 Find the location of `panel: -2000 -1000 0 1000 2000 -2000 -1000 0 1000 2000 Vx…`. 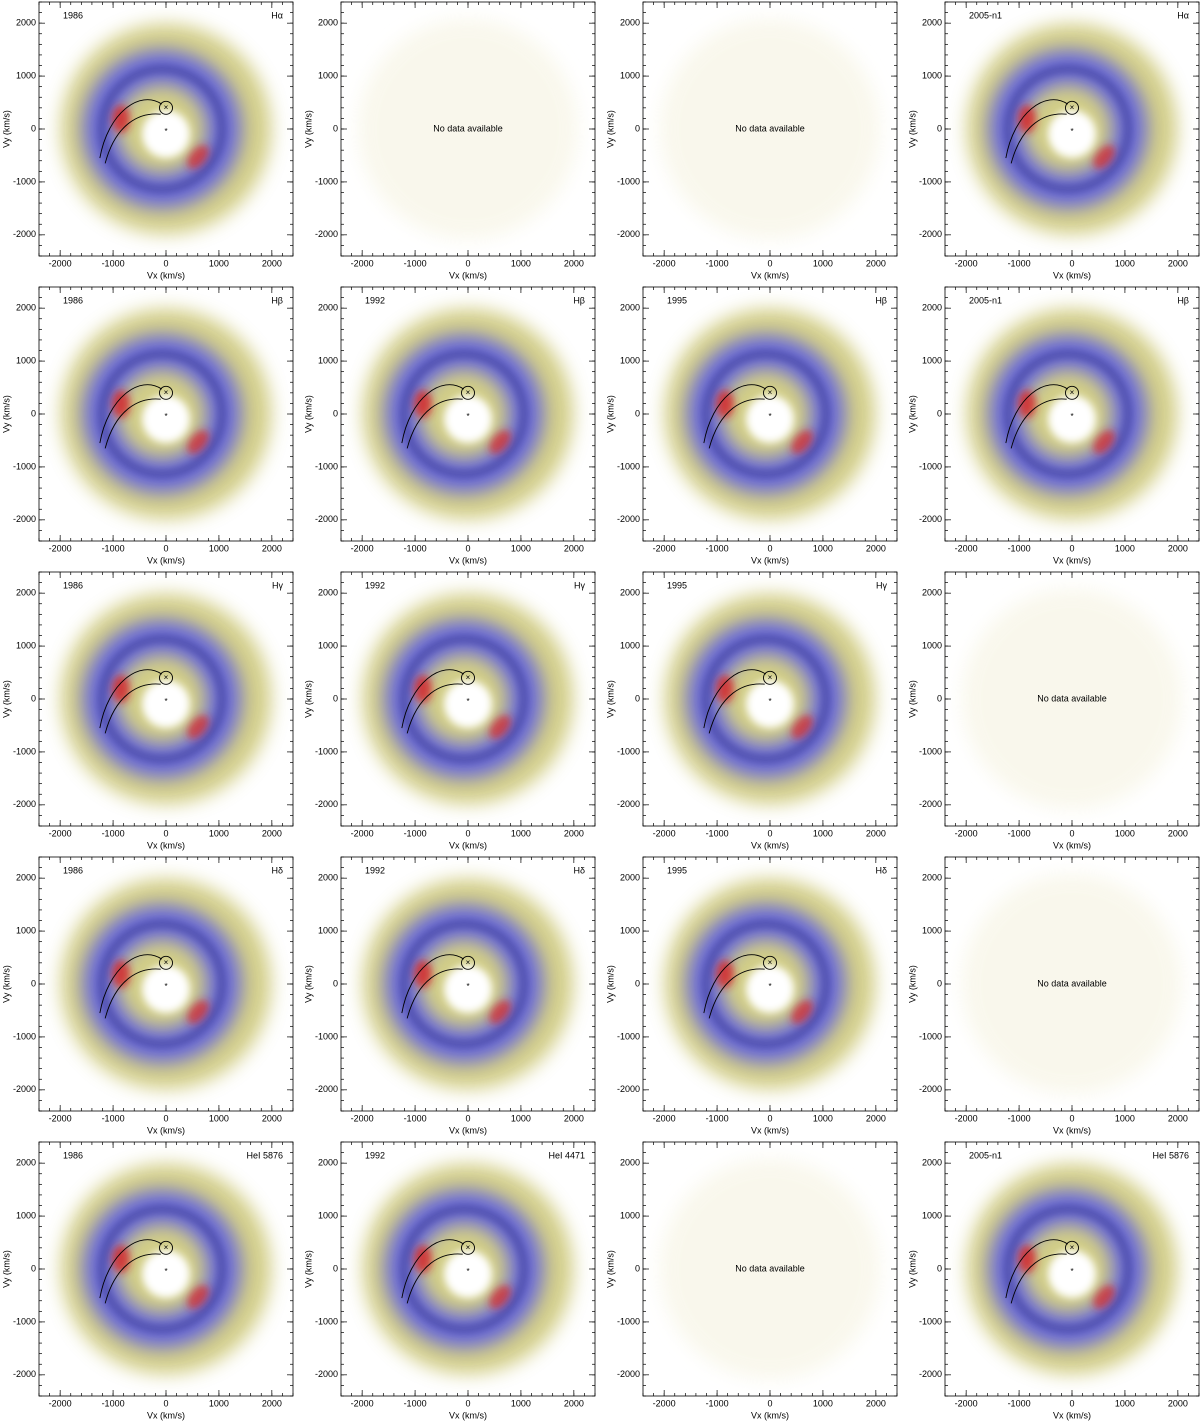

panel: -2000 -1000 0 1000 2000 -2000 -1000 0 1000 2000 Vx… is located at coordinates (1053, 710).